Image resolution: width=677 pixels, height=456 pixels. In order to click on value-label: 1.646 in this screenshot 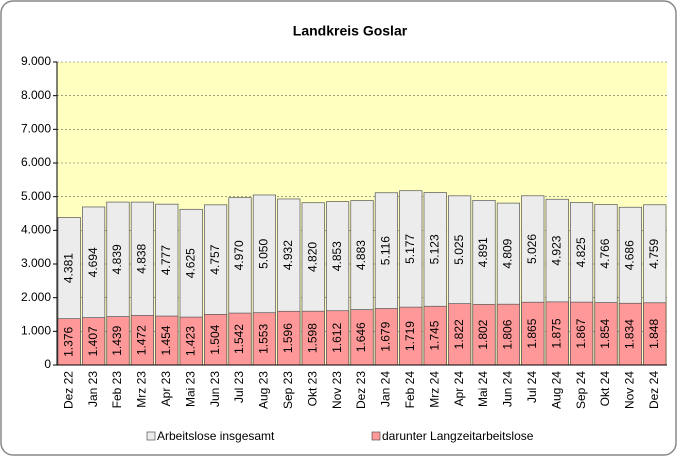, I will do `click(361, 337)`.